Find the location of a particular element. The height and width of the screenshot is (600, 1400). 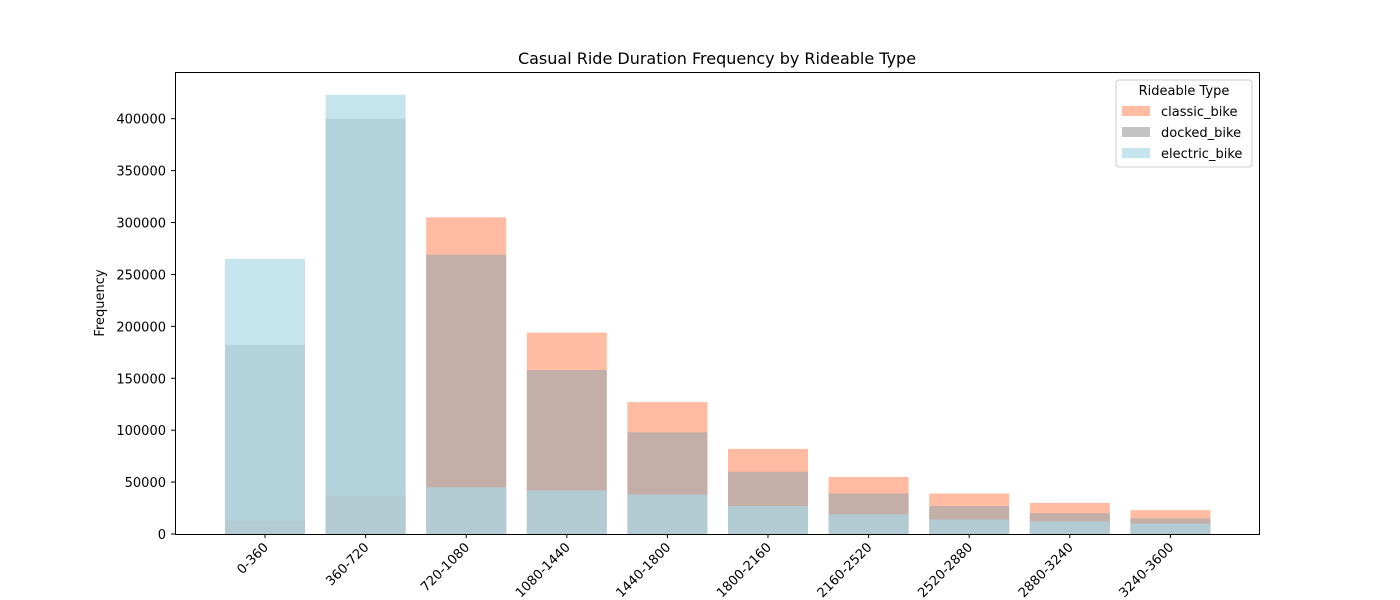

legend-swatch-docked_bike is located at coordinates (1136, 132).